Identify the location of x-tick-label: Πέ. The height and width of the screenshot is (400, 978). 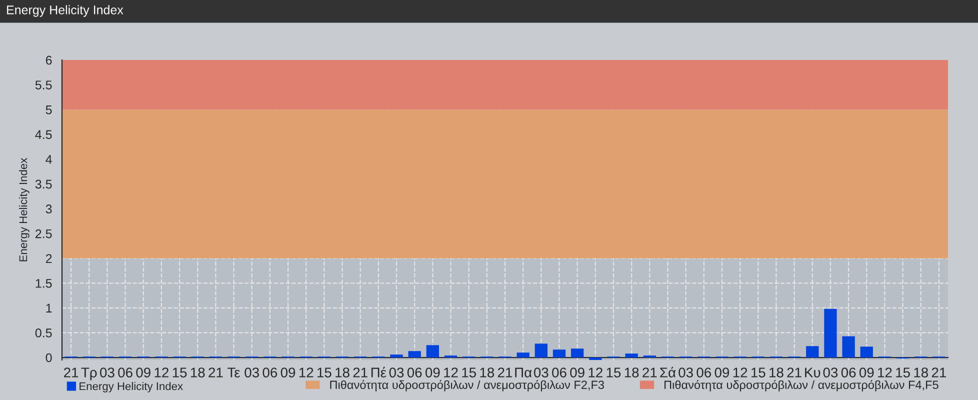
(378, 372).